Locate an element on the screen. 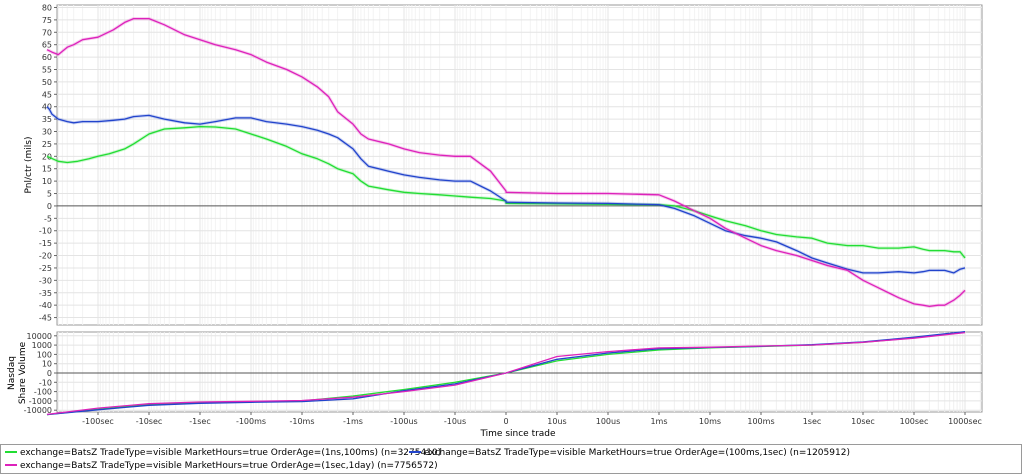 This screenshot has height=476, width=1024. pnl-y-tick-label: -40 is located at coordinates (45, 305).